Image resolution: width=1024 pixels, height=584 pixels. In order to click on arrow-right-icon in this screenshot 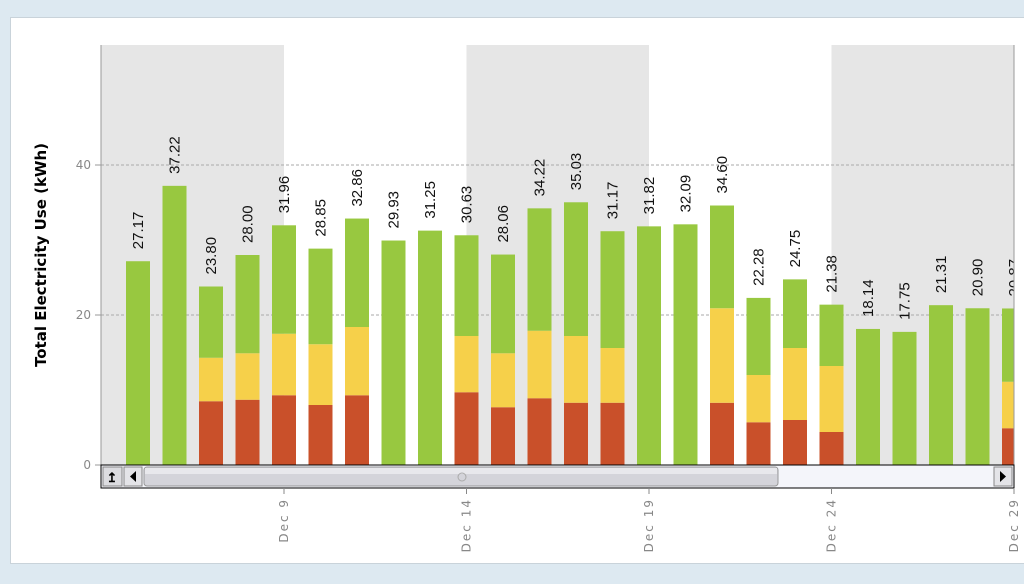, I will do `click(1003, 476)`.